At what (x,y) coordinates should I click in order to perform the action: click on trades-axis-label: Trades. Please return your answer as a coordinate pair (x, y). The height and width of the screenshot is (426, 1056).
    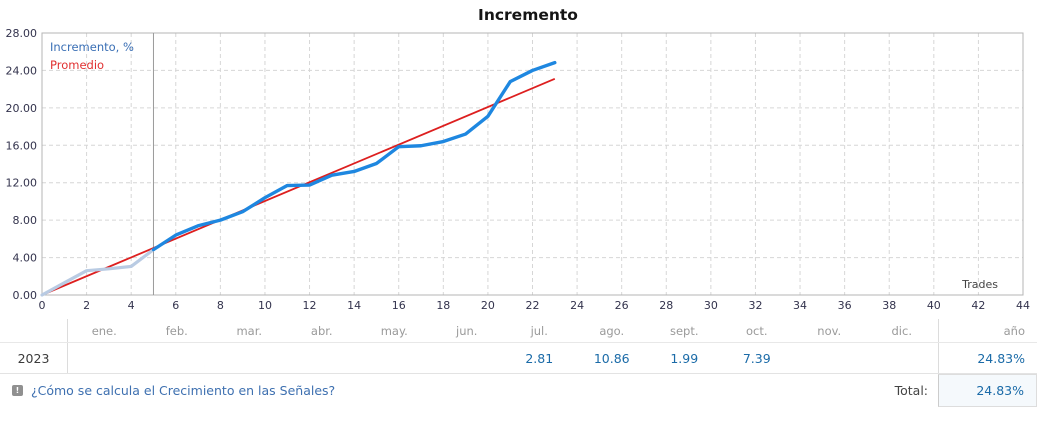
    Looking at the image, I should click on (979, 284).